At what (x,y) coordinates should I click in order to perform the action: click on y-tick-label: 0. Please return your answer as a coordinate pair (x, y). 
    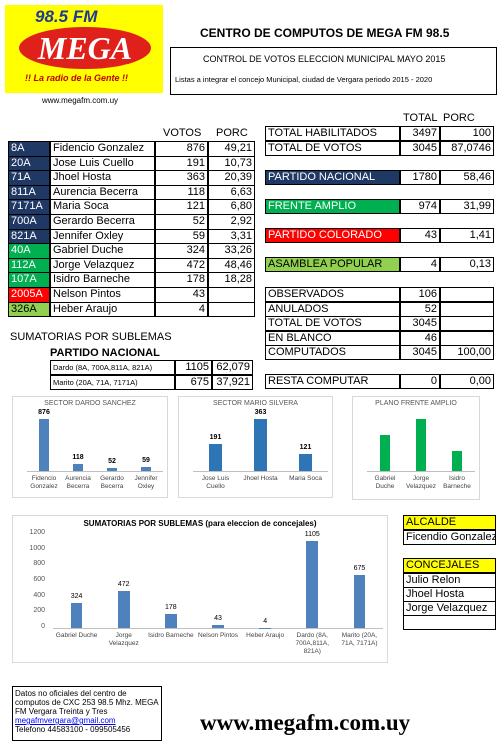
    Looking at the image, I should click on (43, 626).